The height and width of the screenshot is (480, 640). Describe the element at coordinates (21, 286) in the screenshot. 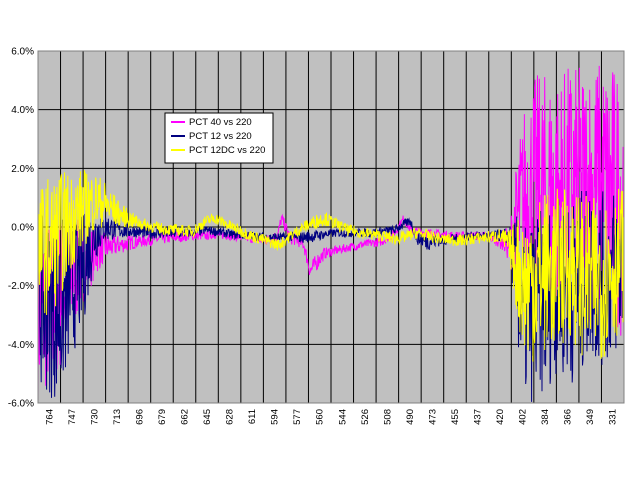

I see `y-tick-label: -2.0%` at that location.